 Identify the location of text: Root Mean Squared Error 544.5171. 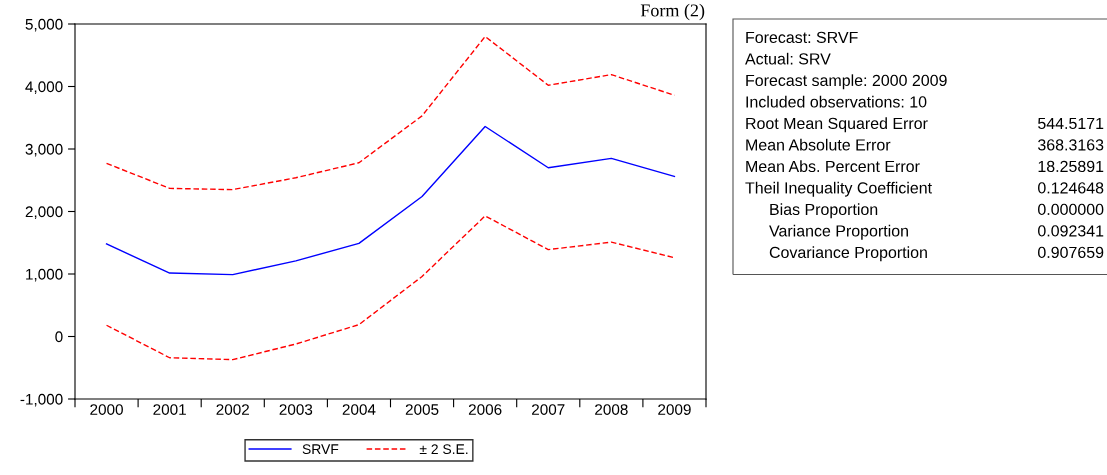
(925, 125).